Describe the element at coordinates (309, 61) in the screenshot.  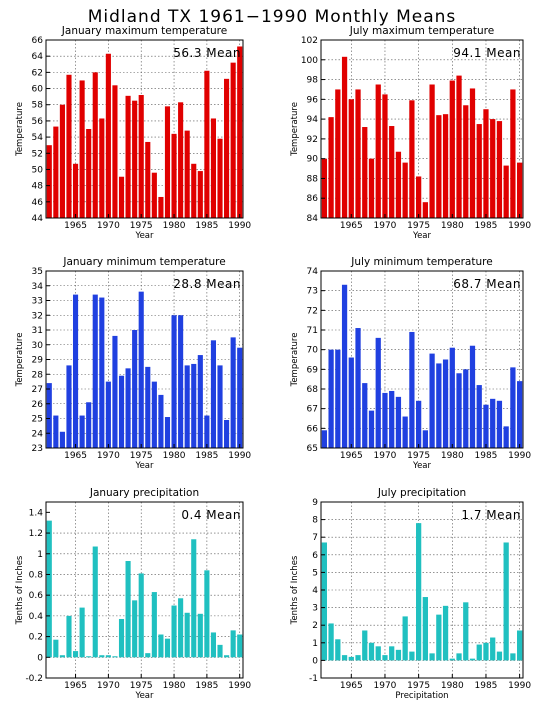
I see `y-tick-label: 100` at that location.